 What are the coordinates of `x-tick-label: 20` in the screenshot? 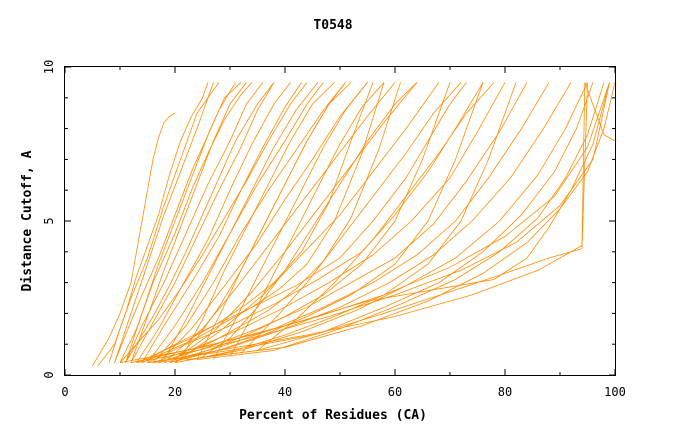 It's located at (175, 392).